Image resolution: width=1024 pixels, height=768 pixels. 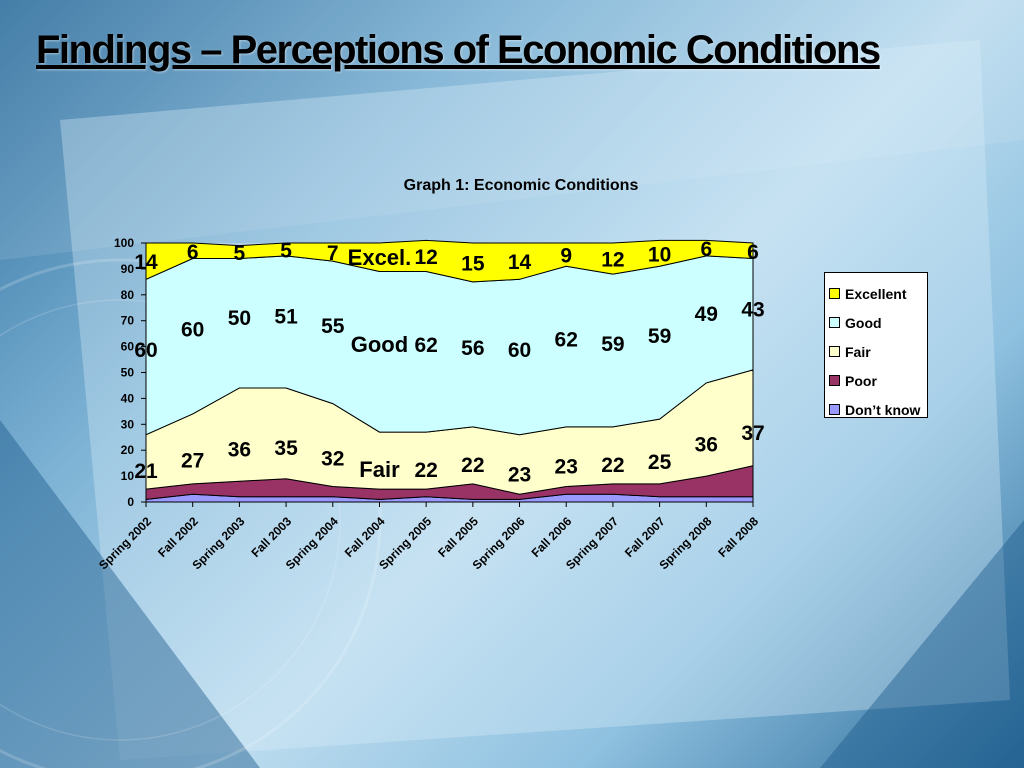 I want to click on data-label-fair: 32, so click(x=332, y=458).